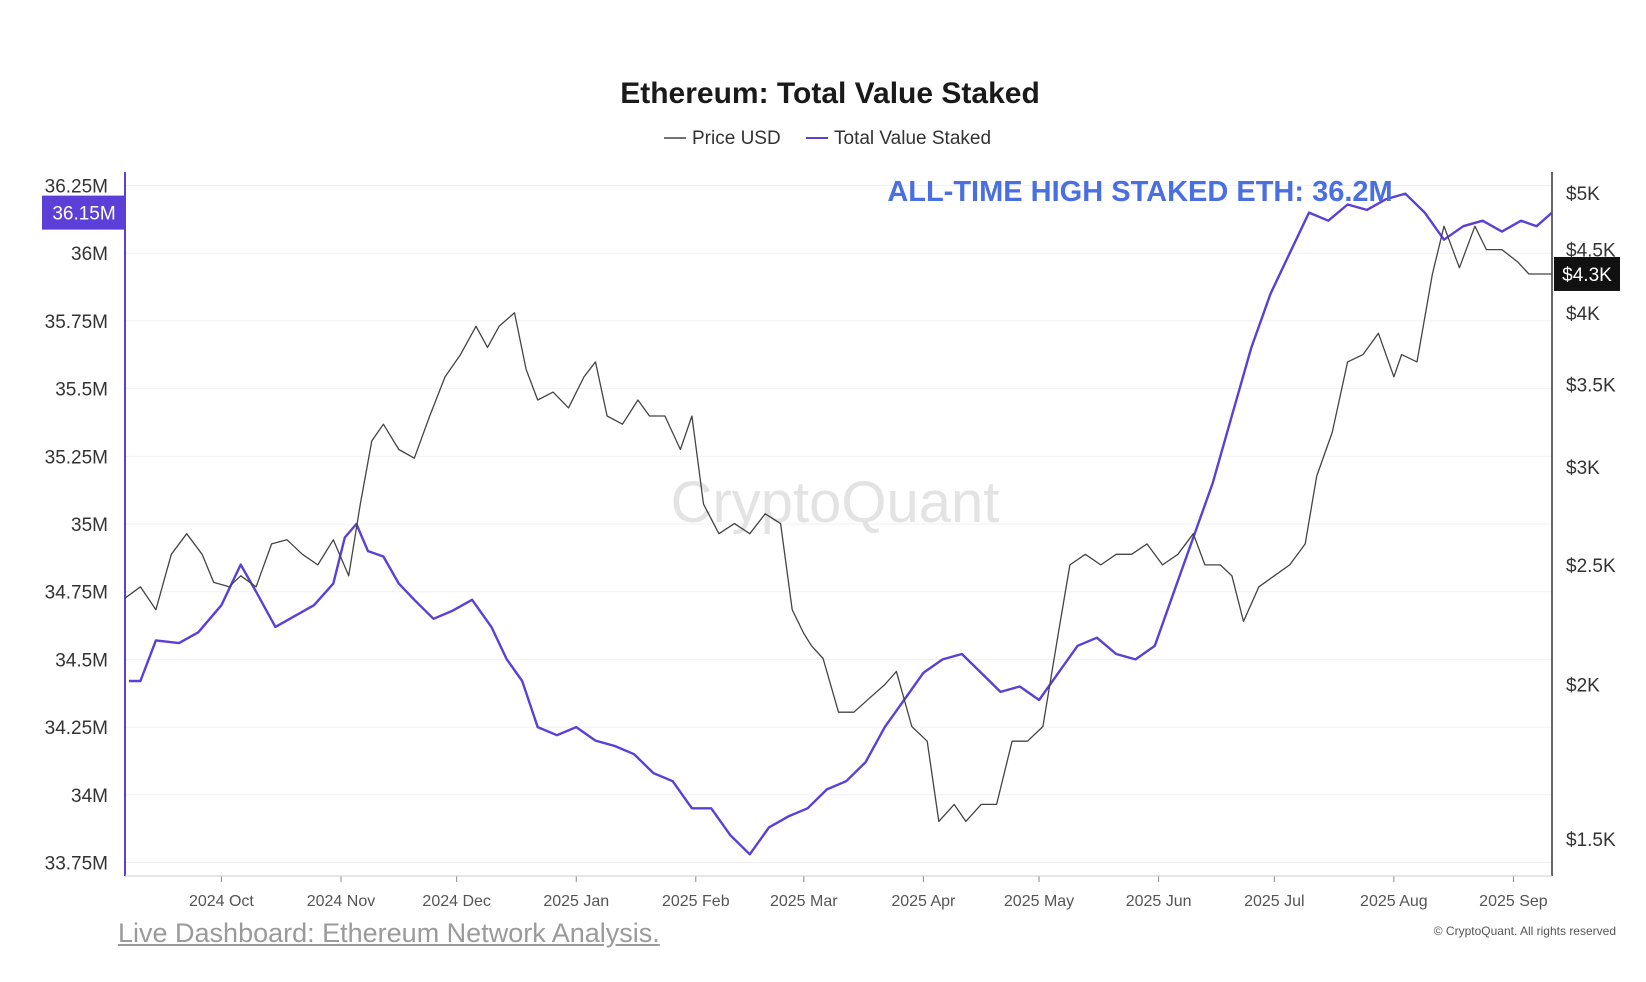 This screenshot has width=1646, height=982. What do you see at coordinates (89, 796) in the screenshot?
I see `left-tick-label: 34M` at bounding box center [89, 796].